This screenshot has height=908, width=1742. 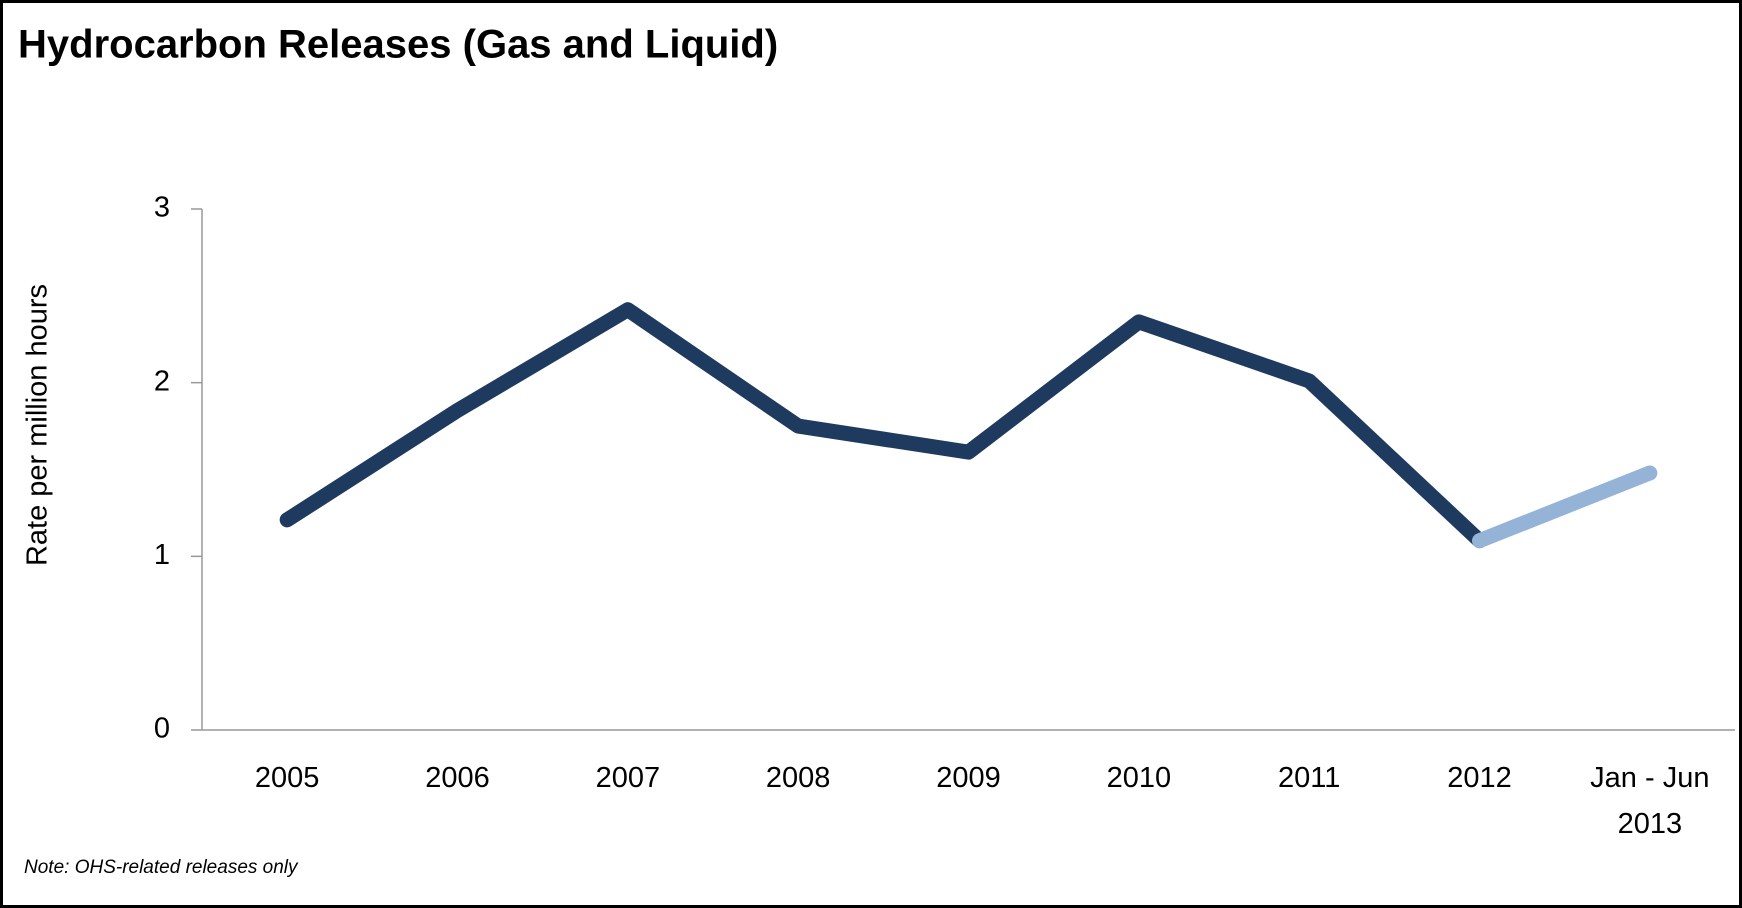 What do you see at coordinates (628, 778) in the screenshot?
I see `x-tick-label: 2007` at bounding box center [628, 778].